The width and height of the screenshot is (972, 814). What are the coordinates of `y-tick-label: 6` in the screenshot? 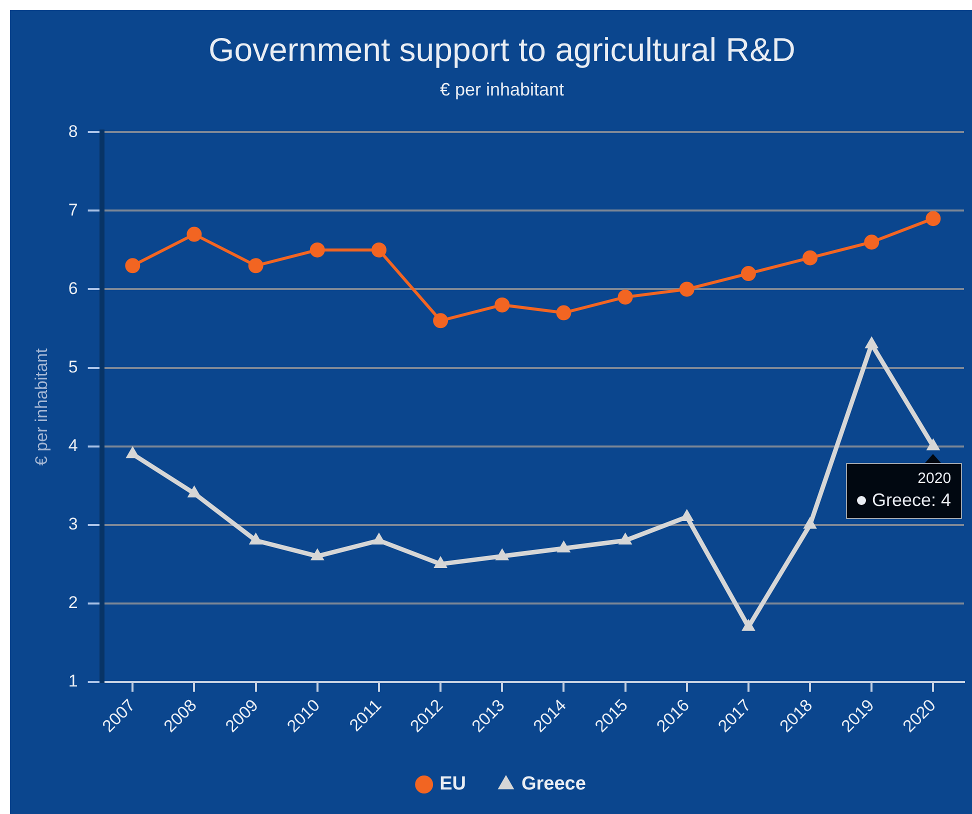 It's located at (73, 288).